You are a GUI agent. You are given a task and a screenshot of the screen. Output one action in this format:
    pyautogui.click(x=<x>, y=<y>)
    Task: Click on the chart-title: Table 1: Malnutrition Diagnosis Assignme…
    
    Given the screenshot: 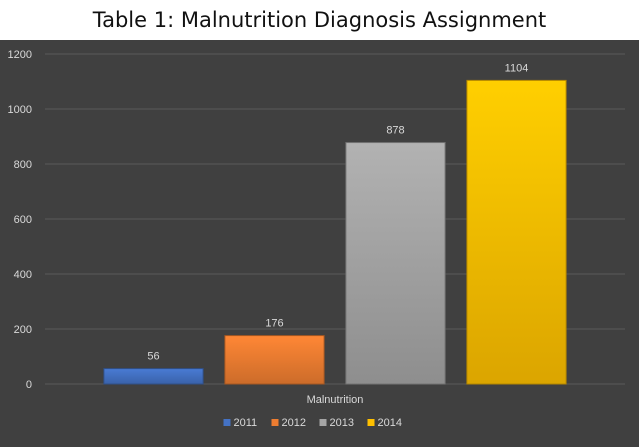 What is the action you would take?
    pyautogui.click(x=319, y=20)
    